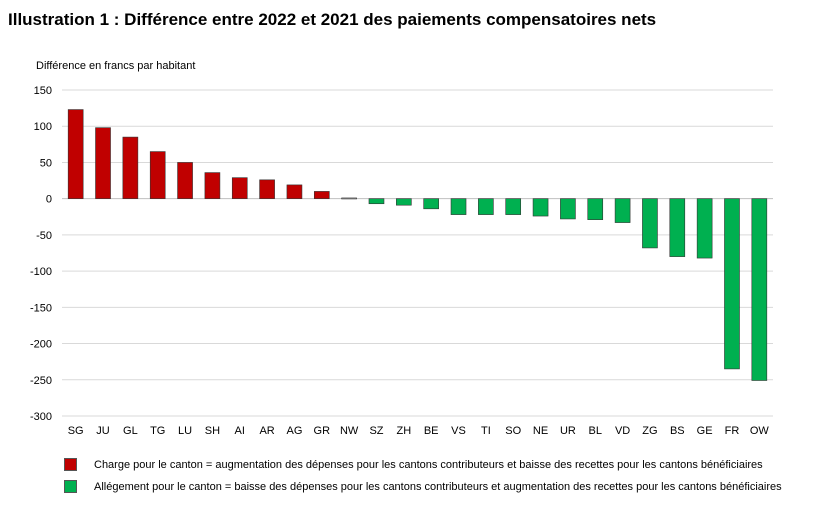  Describe the element at coordinates (513, 431) in the screenshot. I see `x-tick-label: SO` at that location.